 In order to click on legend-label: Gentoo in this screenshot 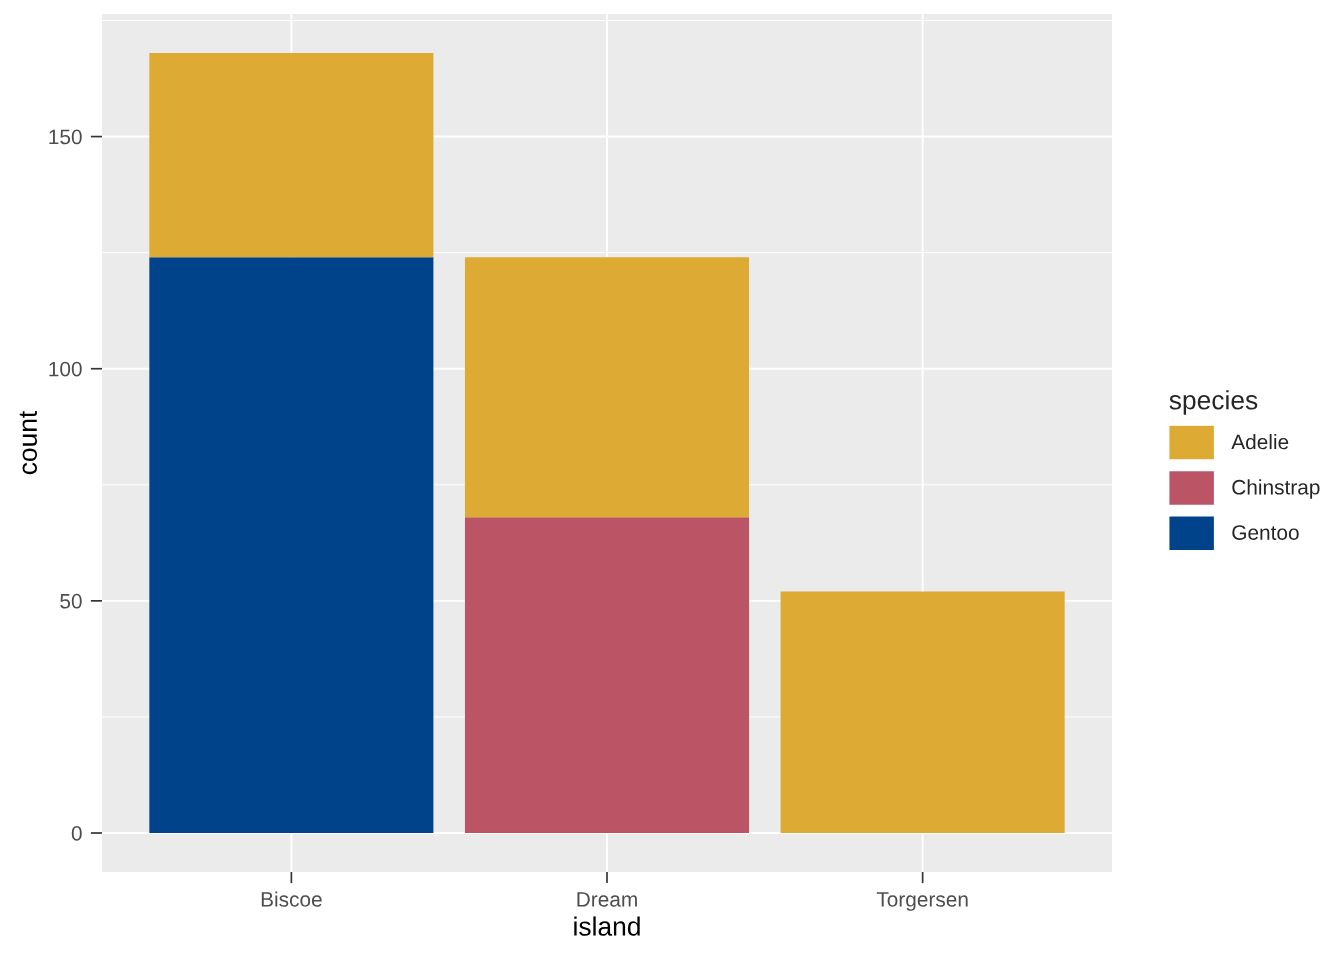, I will do `click(1265, 532)`.